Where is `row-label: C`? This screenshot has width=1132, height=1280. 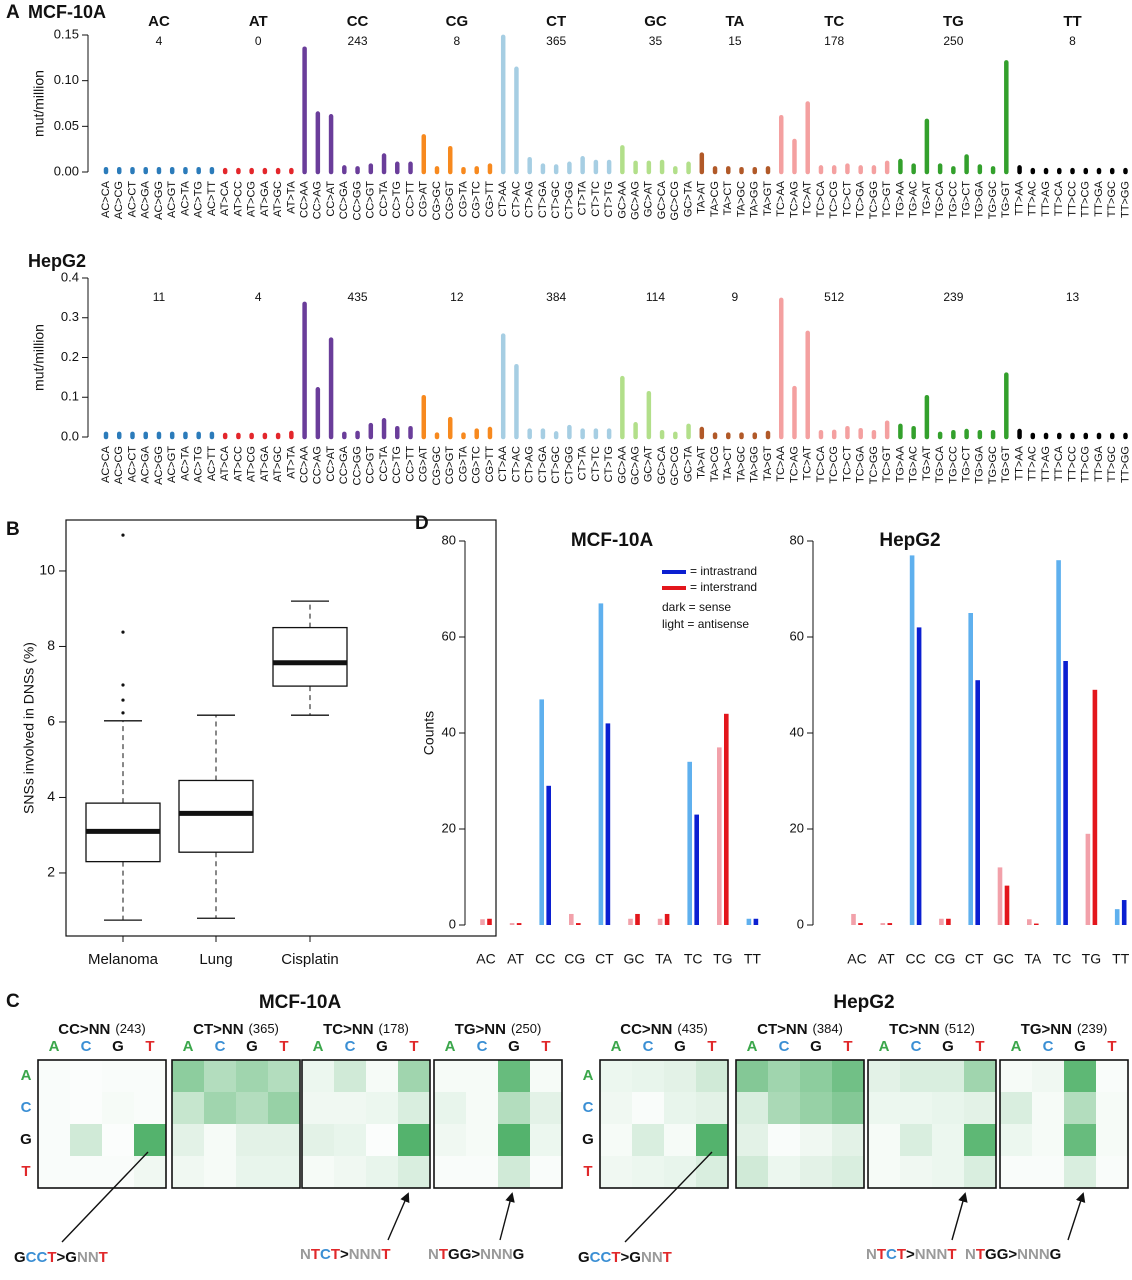
row-label: C is located at coordinates (26, 1107).